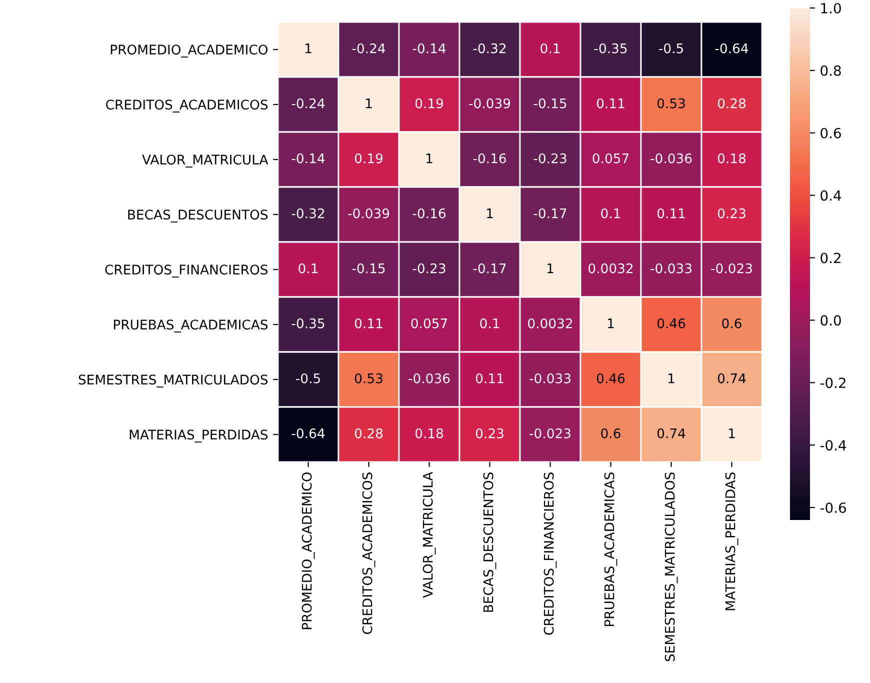 The height and width of the screenshot is (683, 870). I want to click on y-tick-label: CREDITOS_FINANCIEROS, so click(186, 271).